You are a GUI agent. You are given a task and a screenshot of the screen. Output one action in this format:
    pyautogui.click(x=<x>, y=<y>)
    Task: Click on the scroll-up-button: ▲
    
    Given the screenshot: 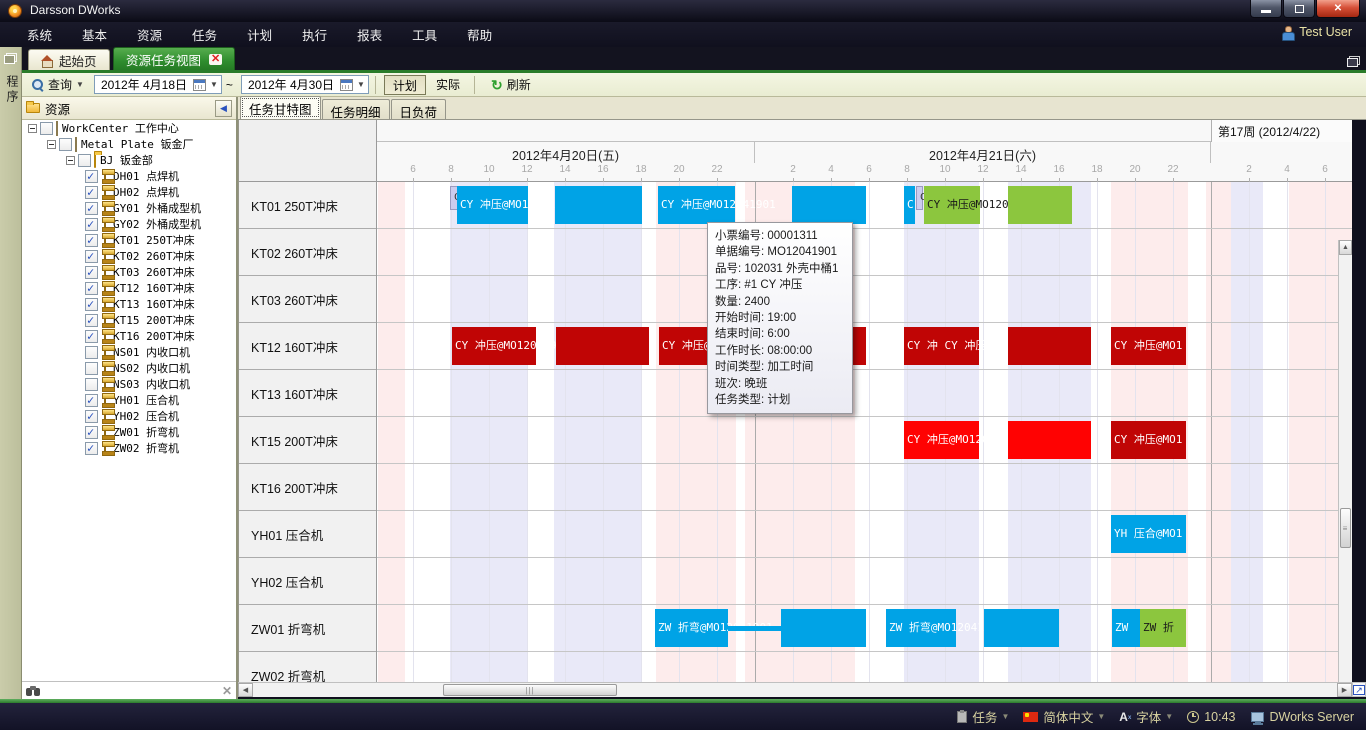 What is the action you would take?
    pyautogui.click(x=1345, y=247)
    